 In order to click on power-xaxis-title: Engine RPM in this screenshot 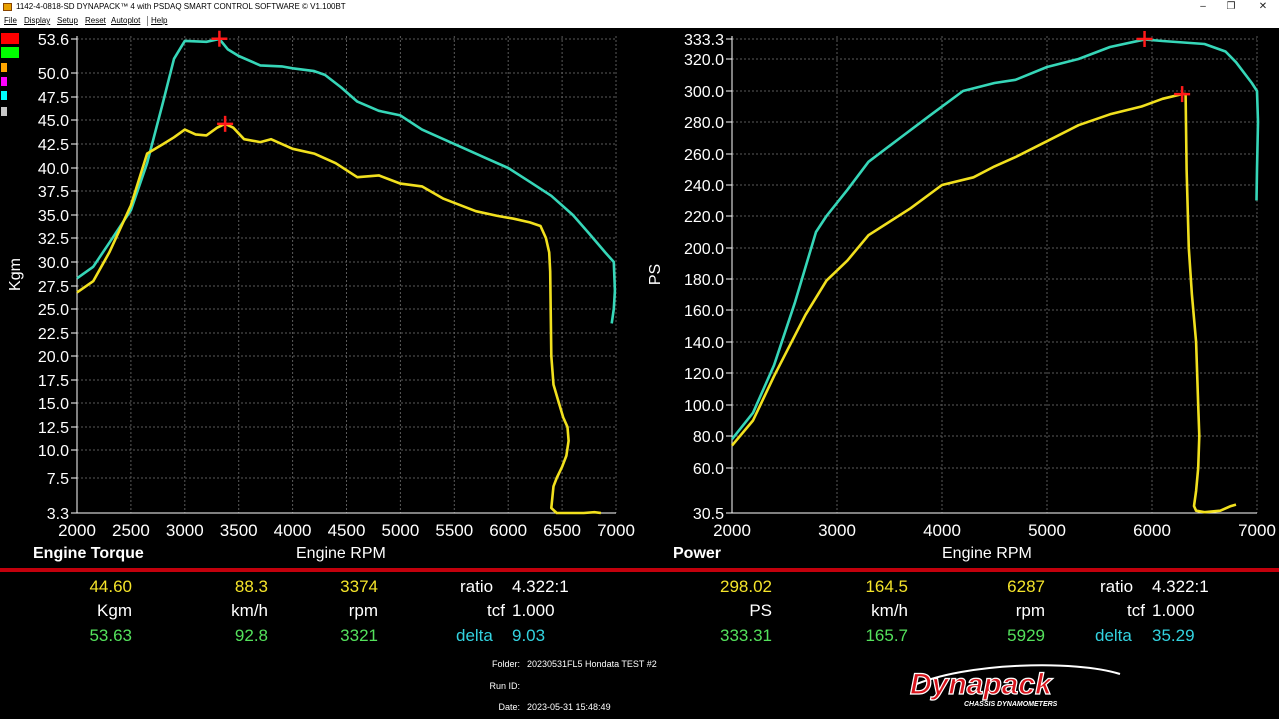, I will do `click(987, 553)`.